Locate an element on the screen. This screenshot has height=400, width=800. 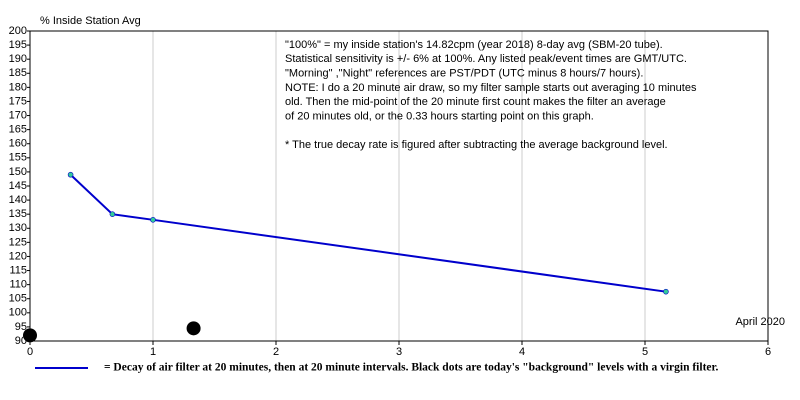
y-tick-label: 175 is located at coordinates (18, 101).